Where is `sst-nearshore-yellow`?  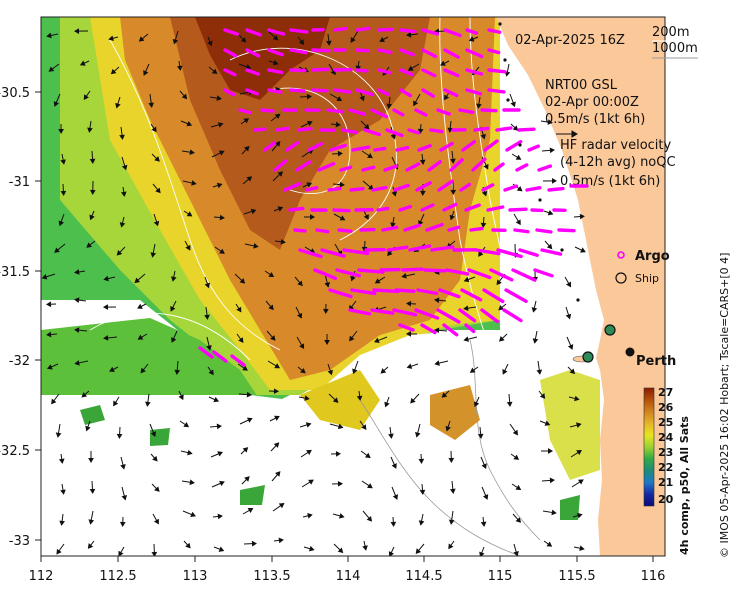
sst-nearshore-yellow is located at coordinates (570, 425).